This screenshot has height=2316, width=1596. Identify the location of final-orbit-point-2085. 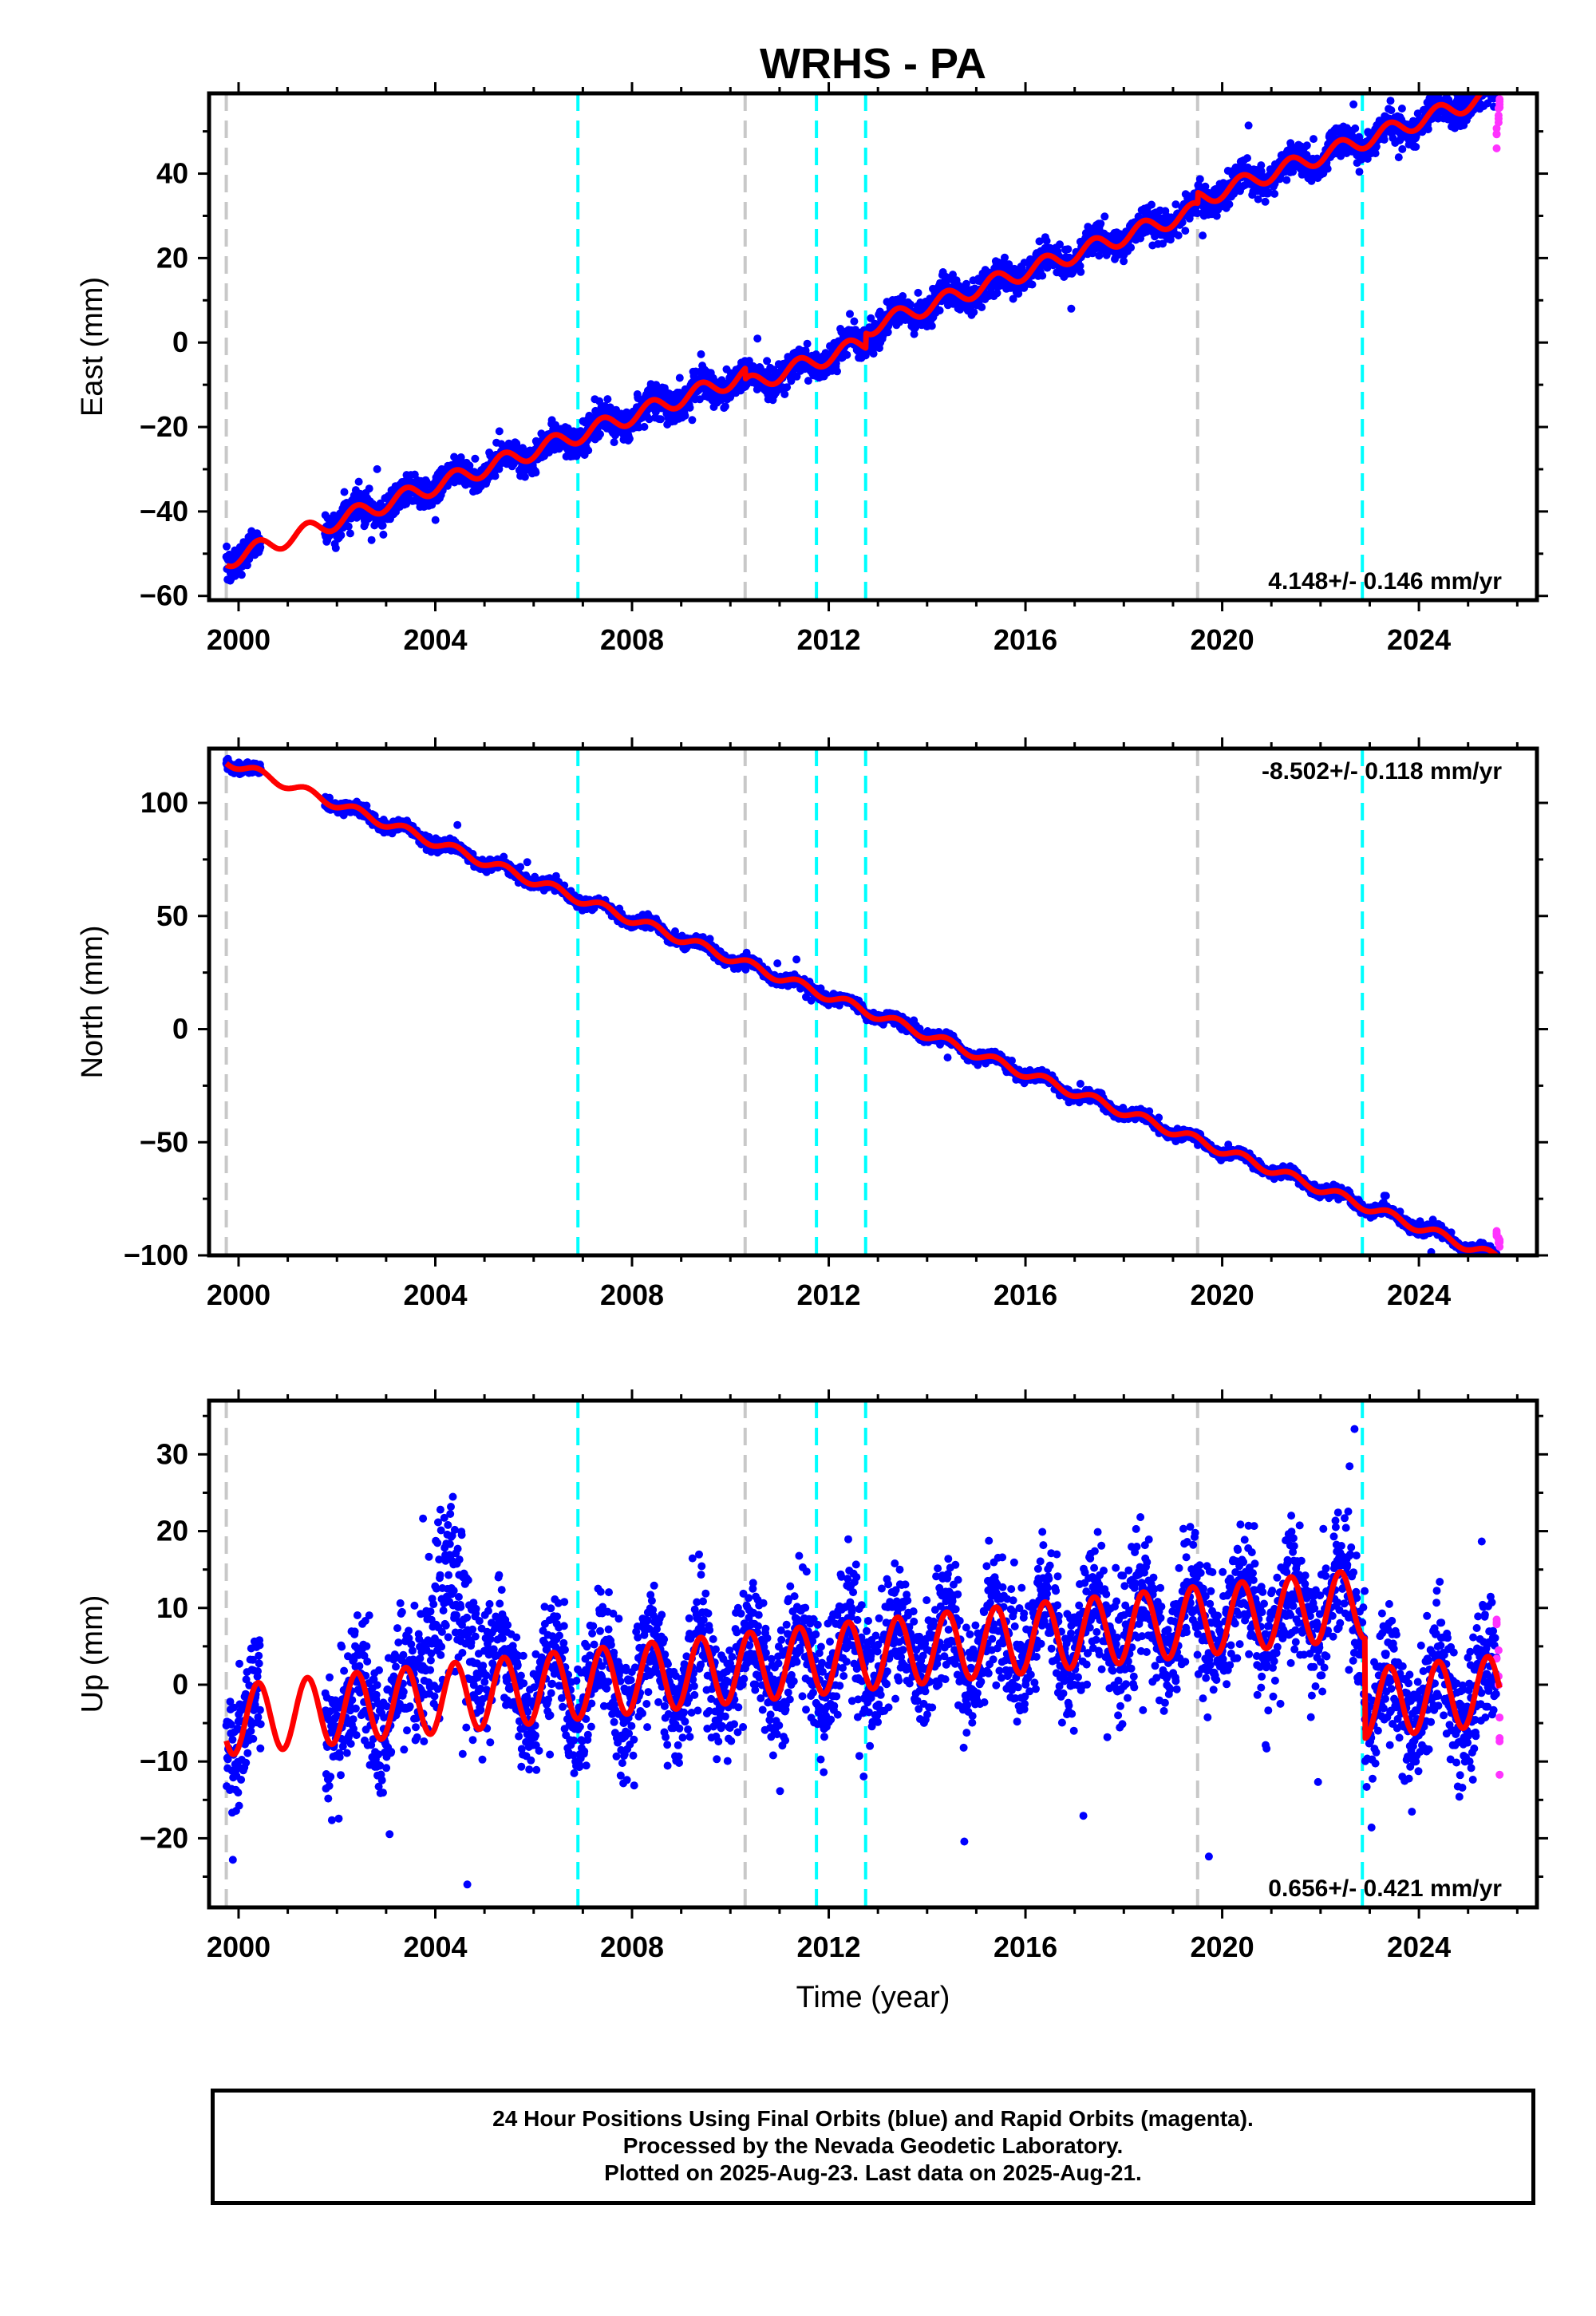
(974, 312).